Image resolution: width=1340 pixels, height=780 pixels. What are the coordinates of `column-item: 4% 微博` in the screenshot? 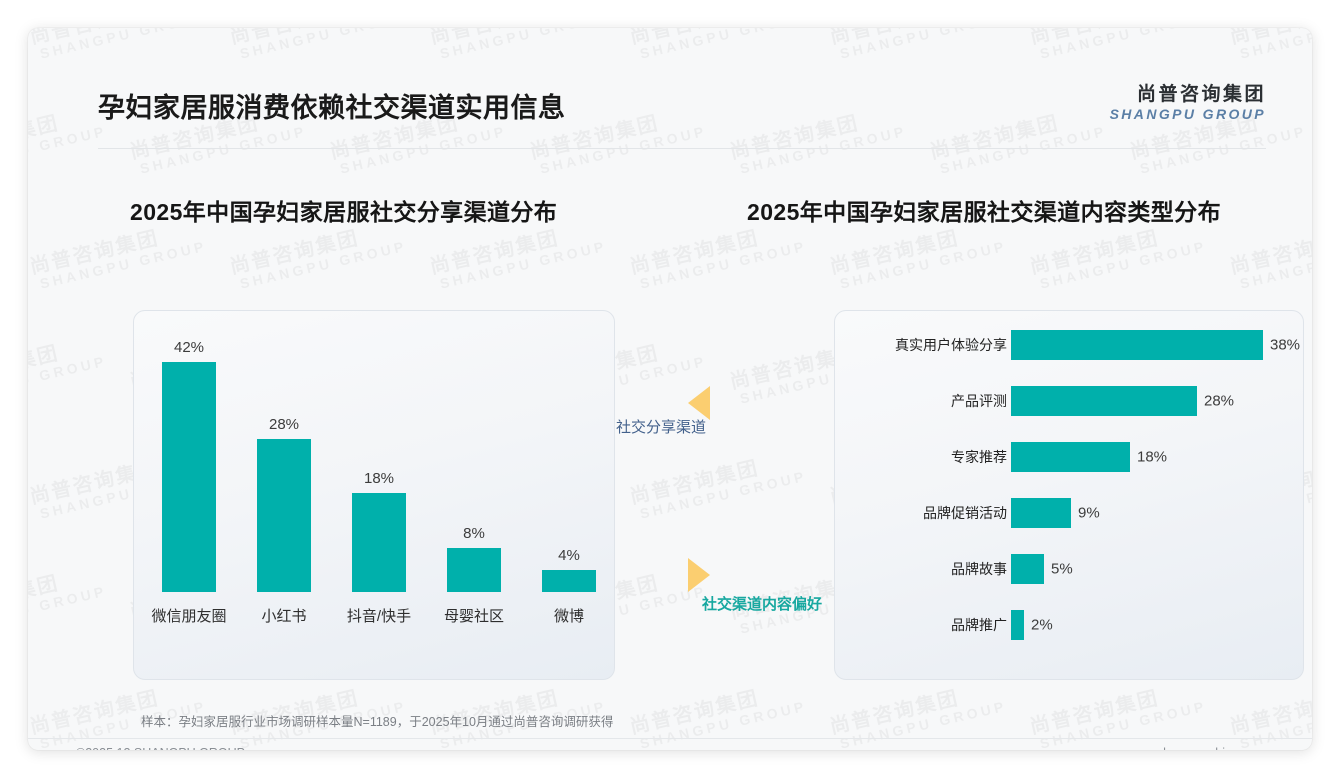 It's located at (569, 460).